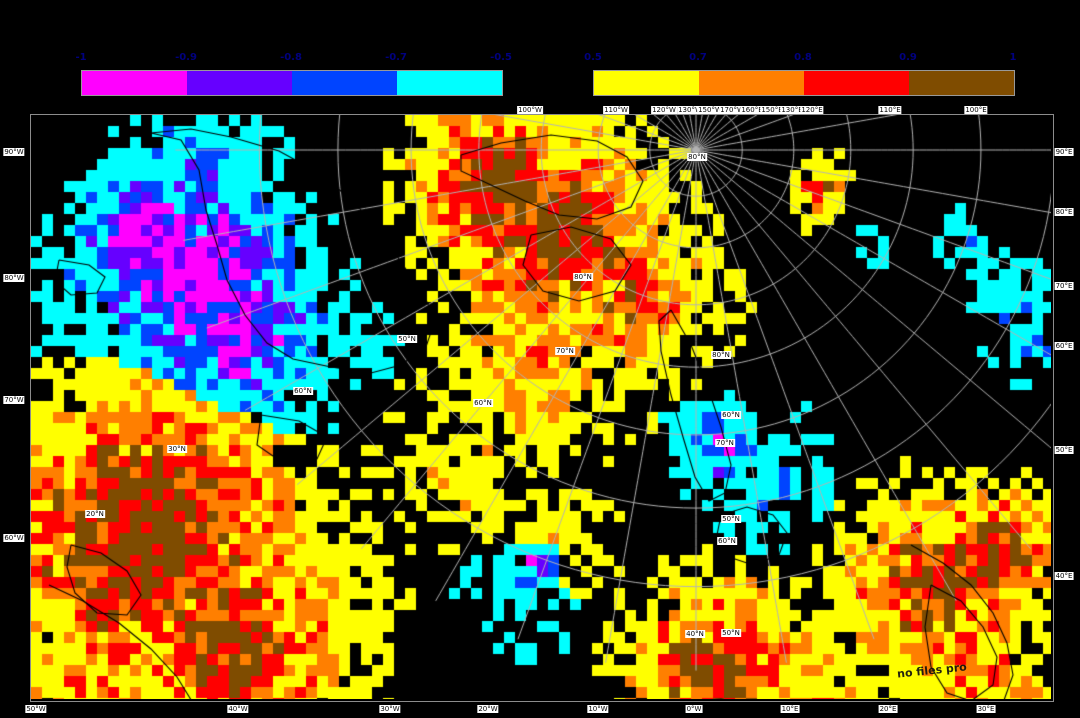  Describe the element at coordinates (14, 400) in the screenshot. I see `axis-tick-label: 70°W` at that location.